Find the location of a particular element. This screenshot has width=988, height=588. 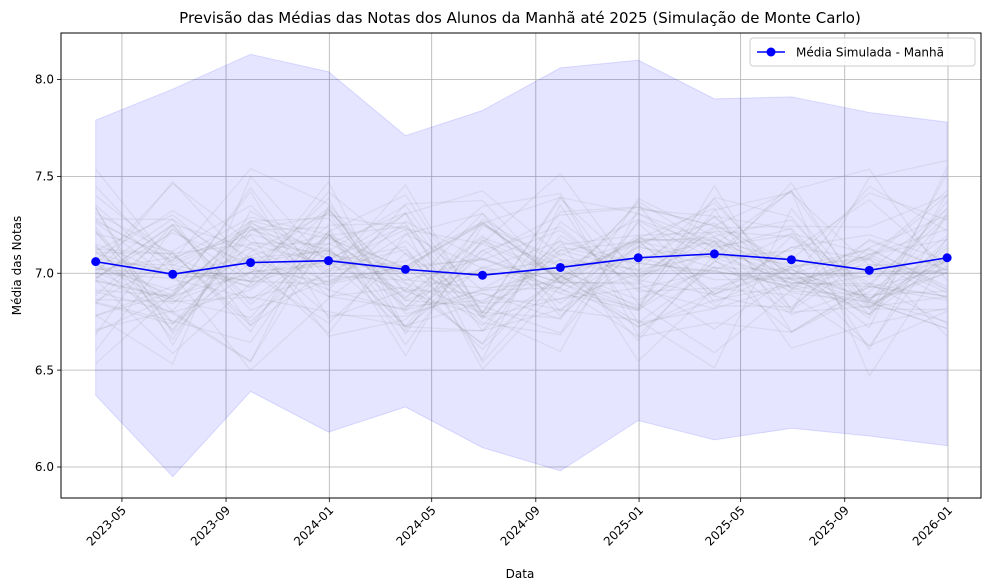

series-line is located at coordinates (521, 264).